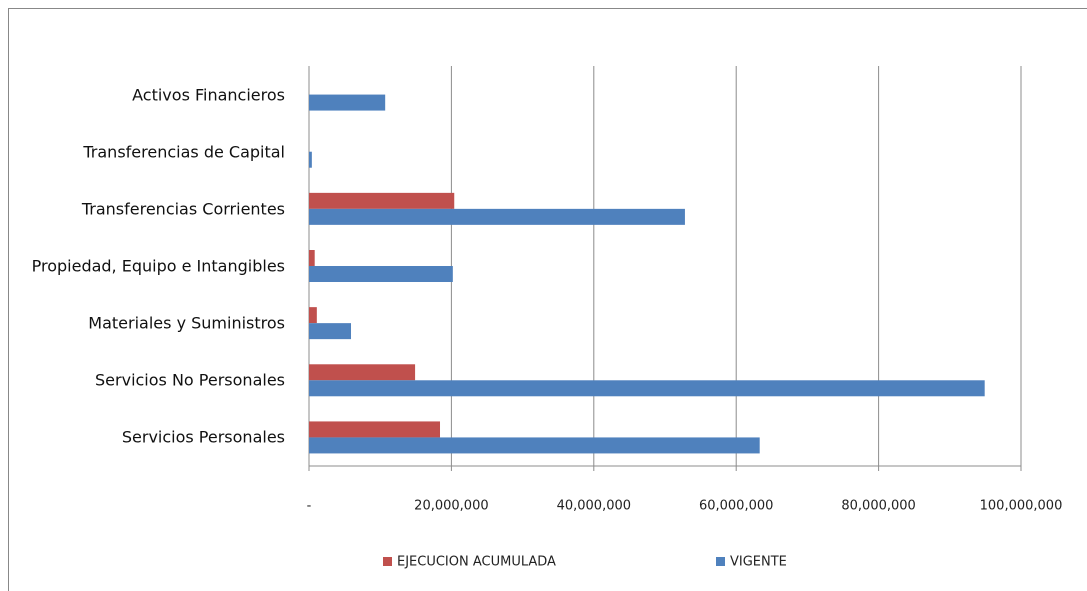 The height and width of the screenshot is (591, 1087). What do you see at coordinates (476, 562) in the screenshot?
I see `legend-label: EJECUCION ACUMULADA` at bounding box center [476, 562].